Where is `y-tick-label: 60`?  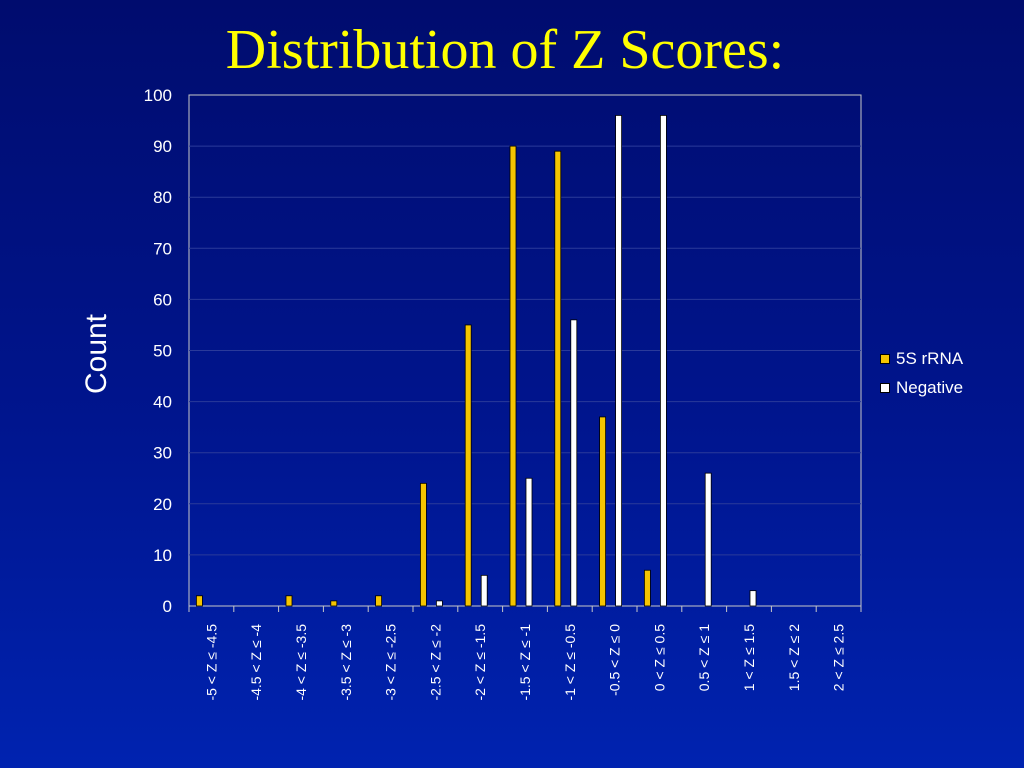 y-tick-label: 60 is located at coordinates (162, 299).